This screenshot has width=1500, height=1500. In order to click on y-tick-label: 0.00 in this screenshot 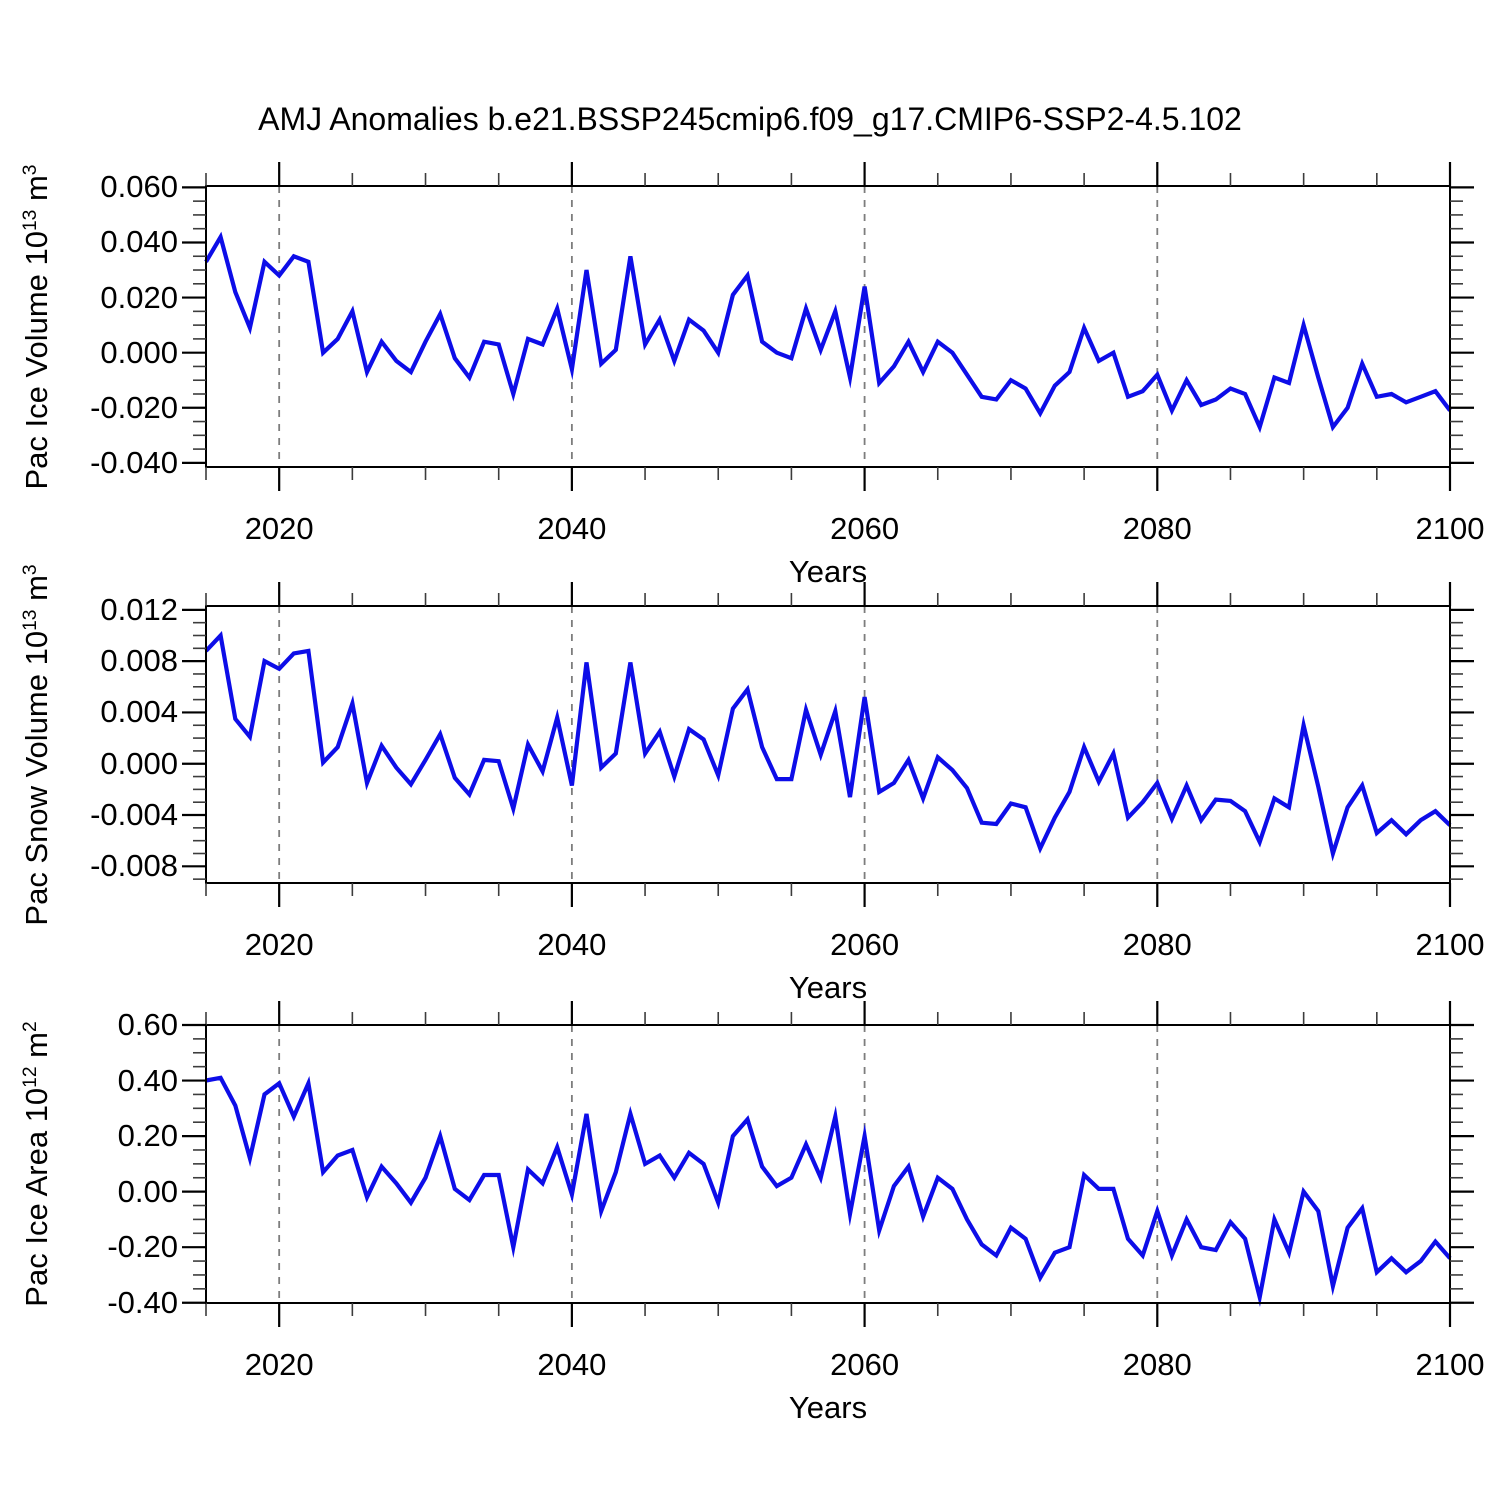, I will do `click(147, 1191)`.